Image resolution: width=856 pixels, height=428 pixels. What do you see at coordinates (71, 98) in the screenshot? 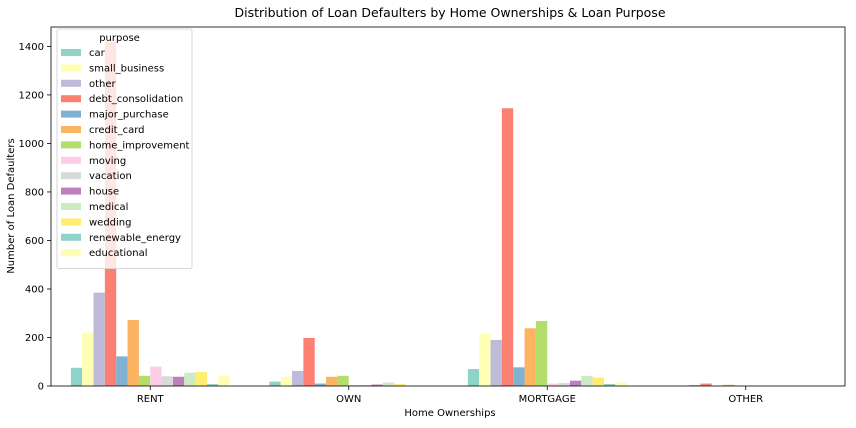
I see `legend-swatch-debt_consolidation` at bounding box center [71, 98].